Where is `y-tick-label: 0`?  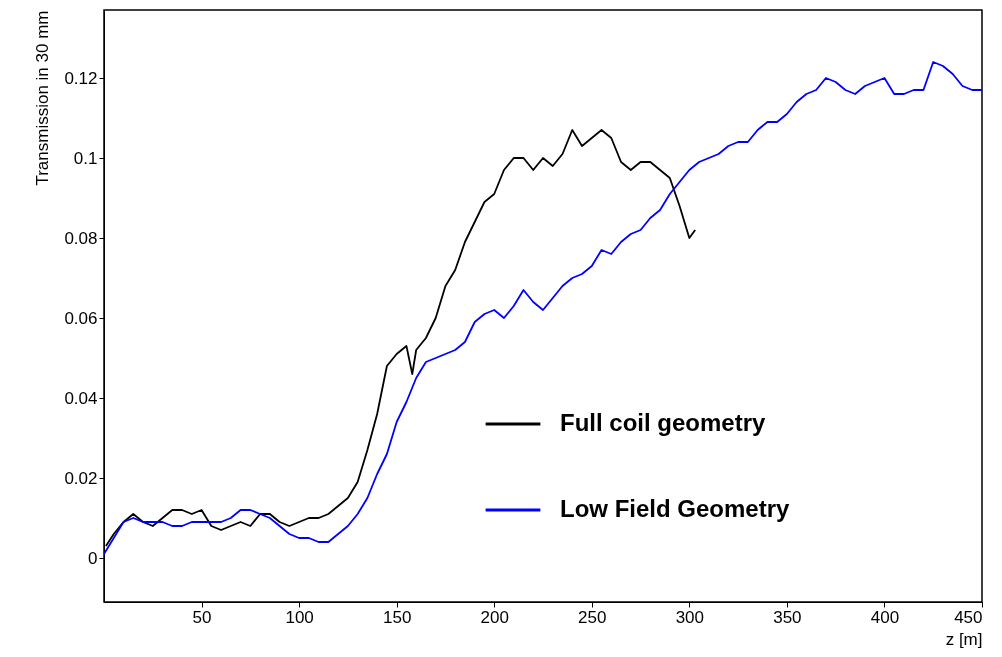
y-tick-label: 0 is located at coordinates (93, 558).